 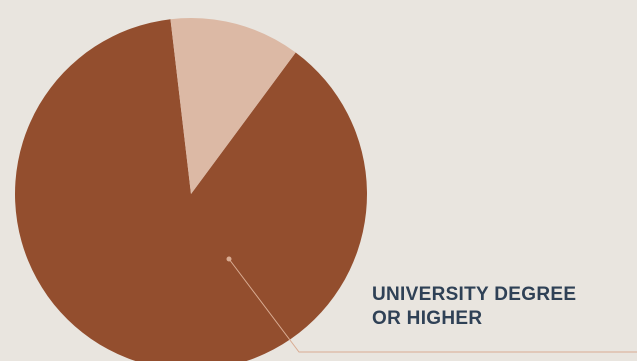 What do you see at coordinates (474, 307) in the screenshot?
I see `callout-label: UNIVERSITY DEGREE OR HIGHER` at bounding box center [474, 307].